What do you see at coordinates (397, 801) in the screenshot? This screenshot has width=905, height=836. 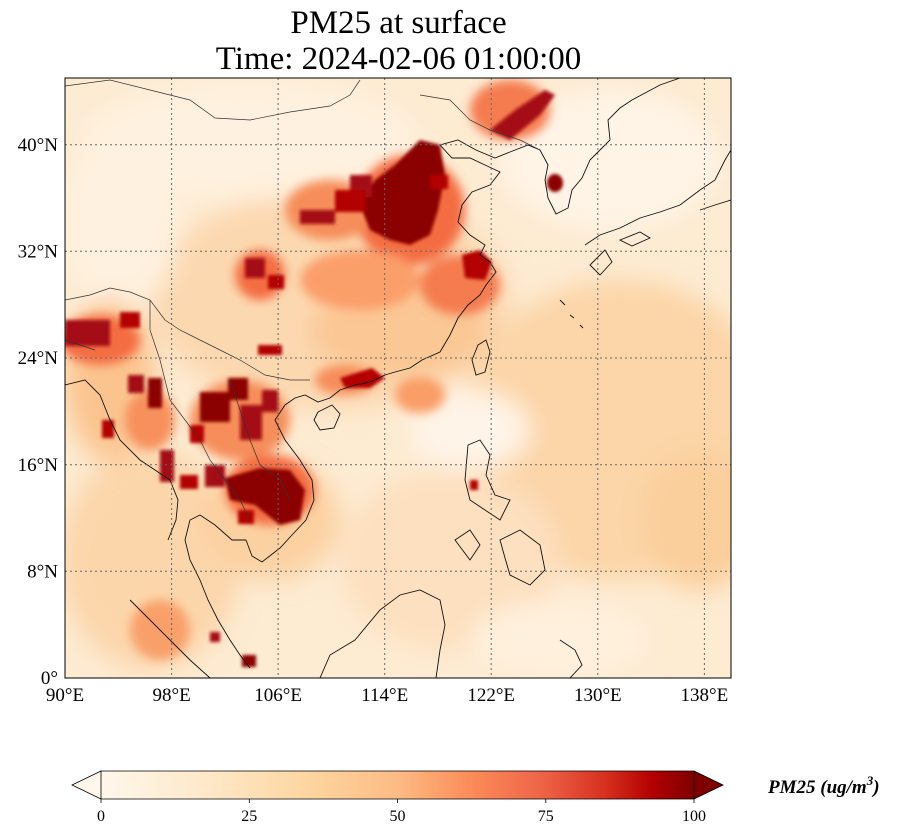 I see `colorbar-tick-marks` at bounding box center [397, 801].